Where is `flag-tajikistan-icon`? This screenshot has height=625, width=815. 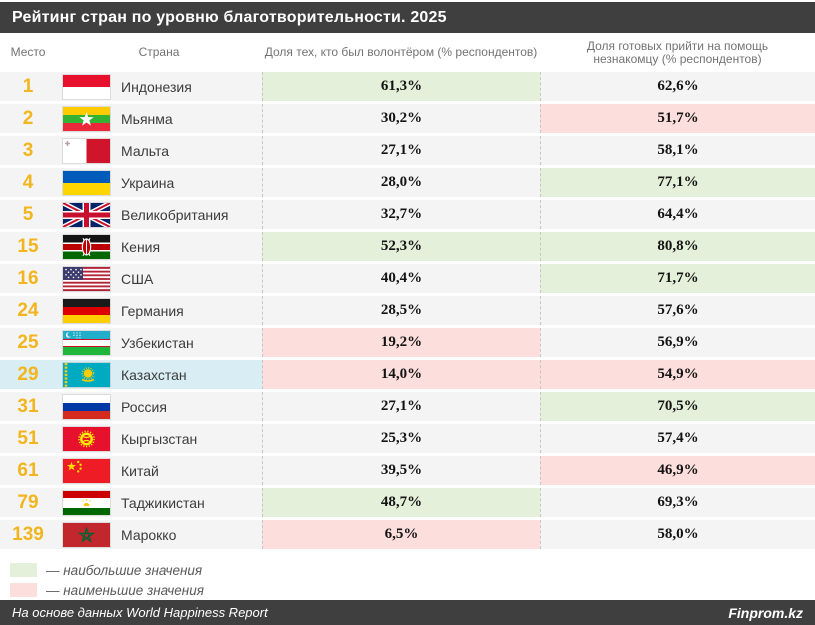 flag-tajikistan-icon is located at coordinates (86, 502).